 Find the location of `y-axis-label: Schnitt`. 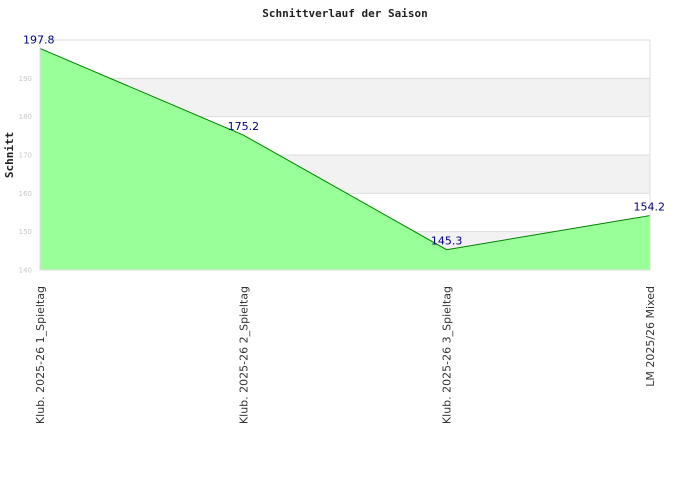

y-axis-label: Schnitt is located at coordinates (9, 155).